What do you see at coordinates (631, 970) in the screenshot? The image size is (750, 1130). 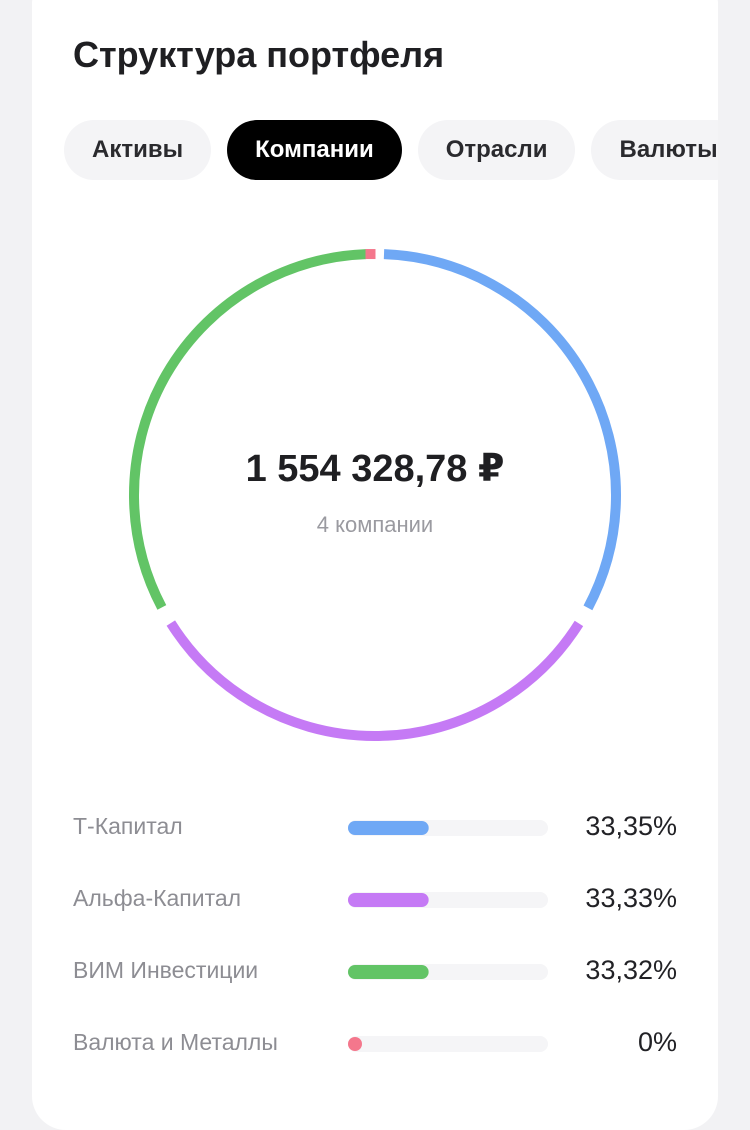 I see `legend-value: 33,32%` at bounding box center [631, 970].